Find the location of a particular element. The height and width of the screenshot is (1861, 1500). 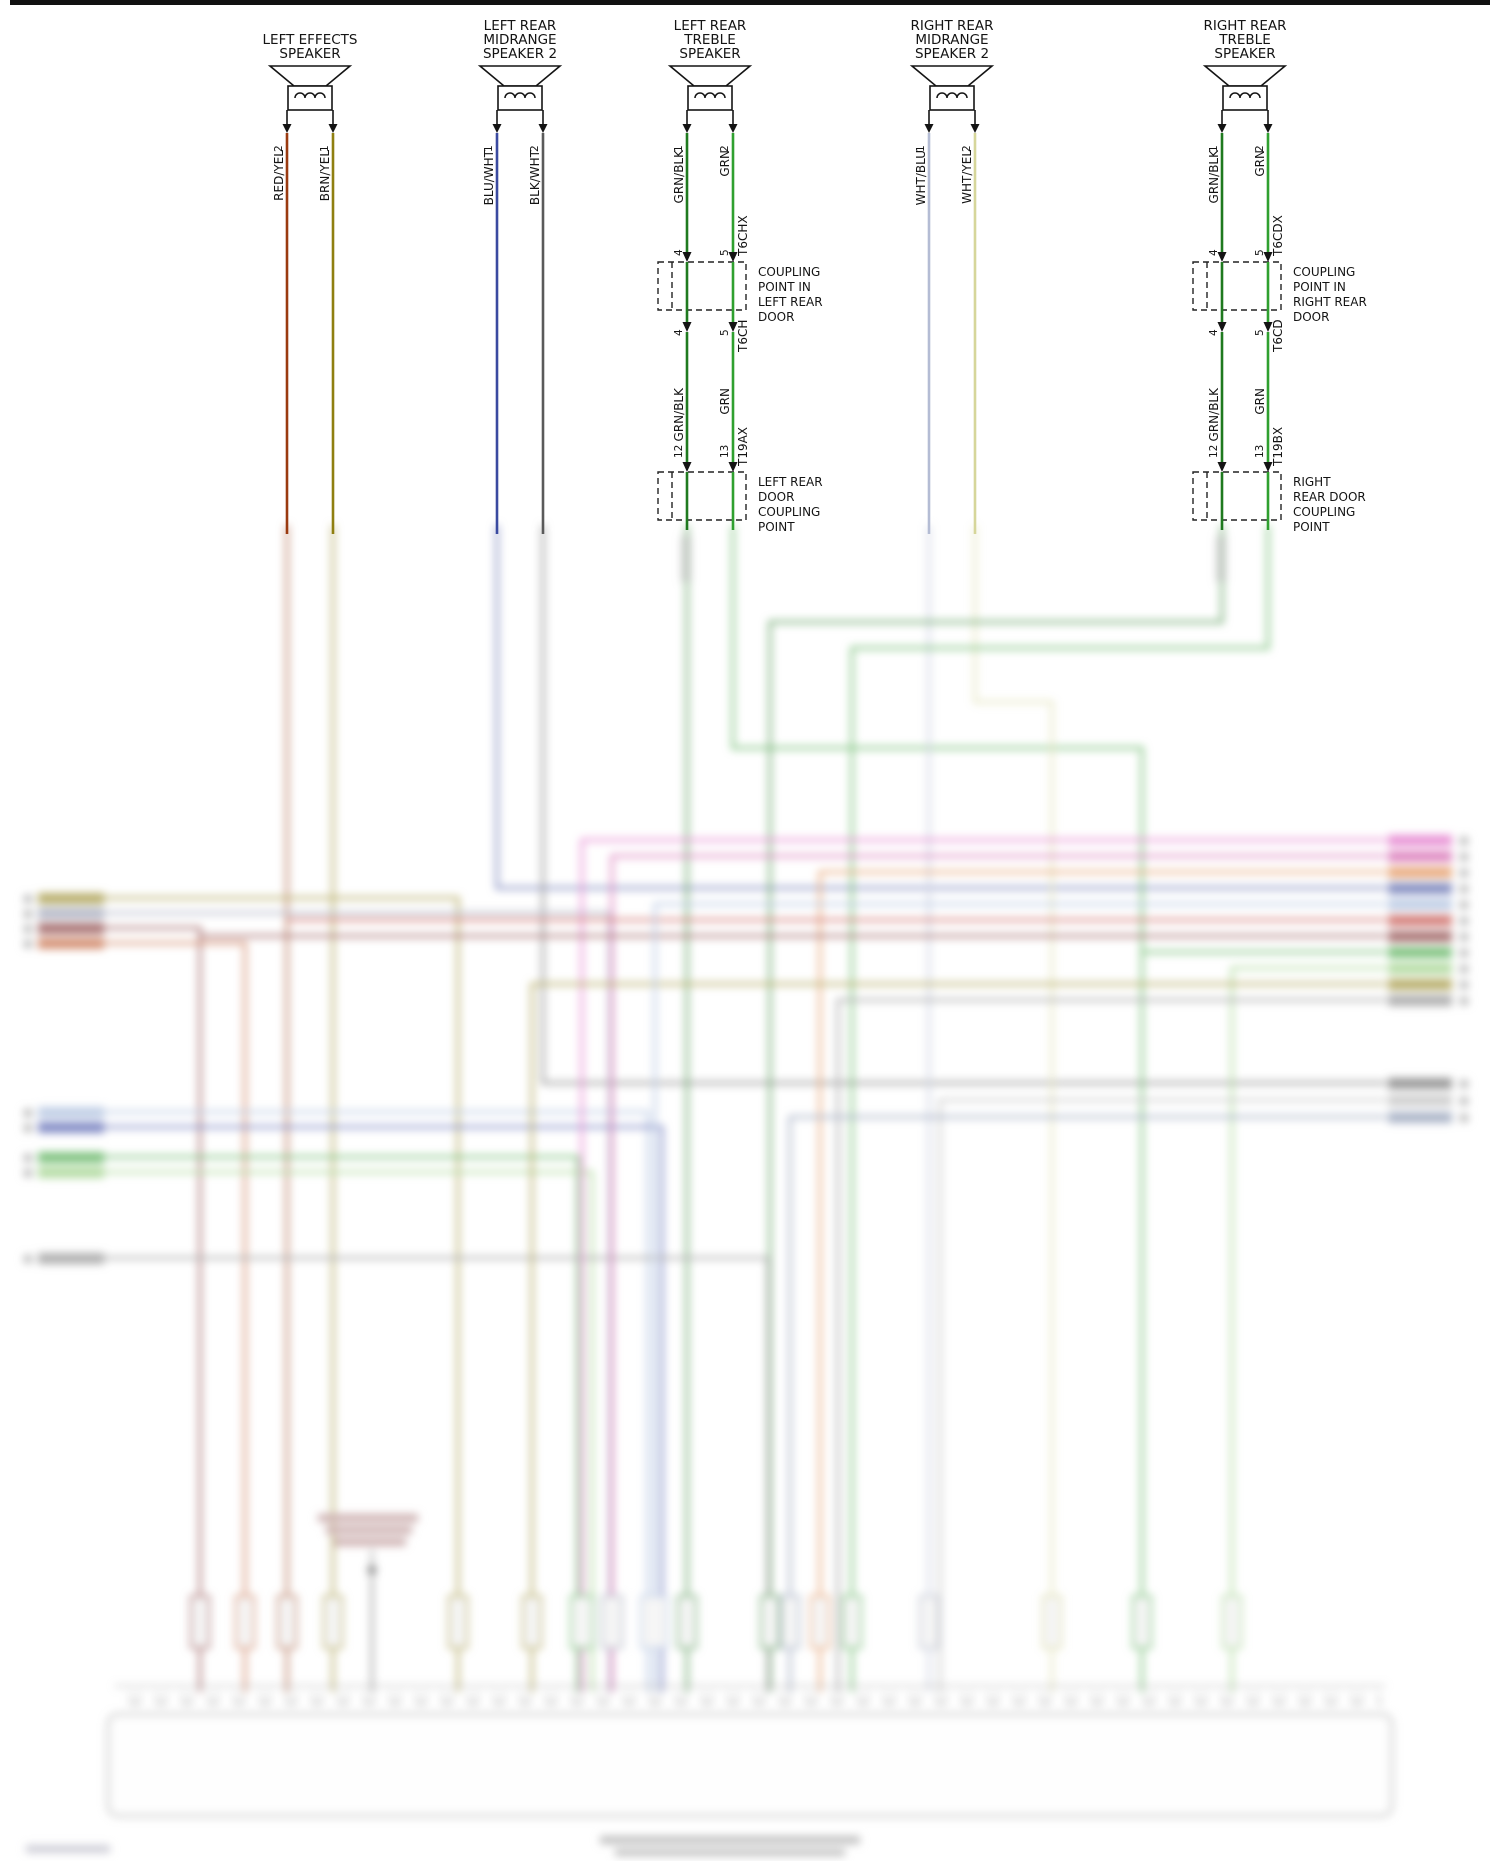

amplifier-pin-strip is located at coordinates (750, 1695).